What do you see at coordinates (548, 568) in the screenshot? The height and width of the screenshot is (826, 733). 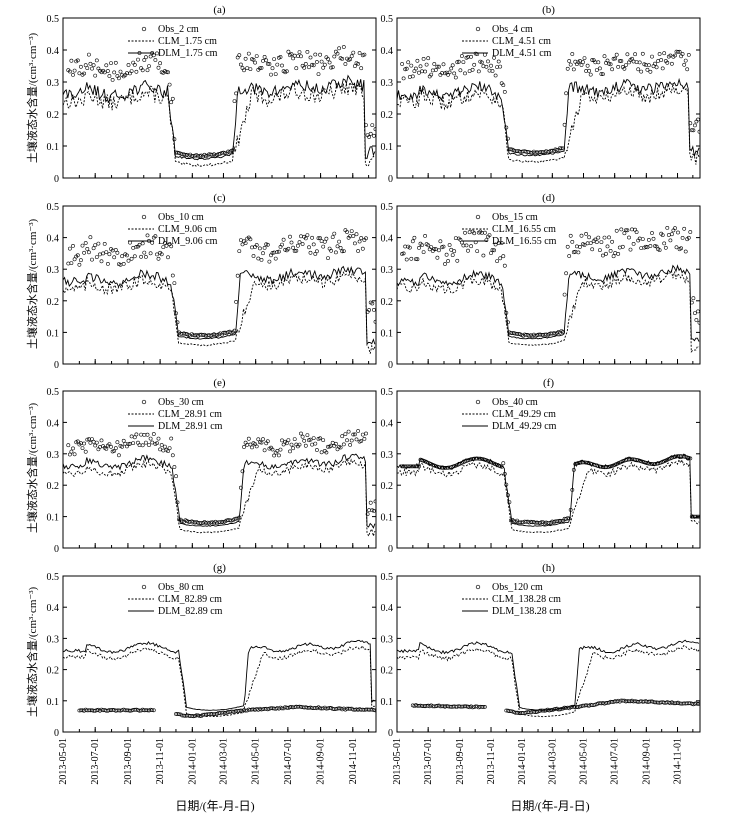 I see `panel-label: (h)` at bounding box center [548, 568].